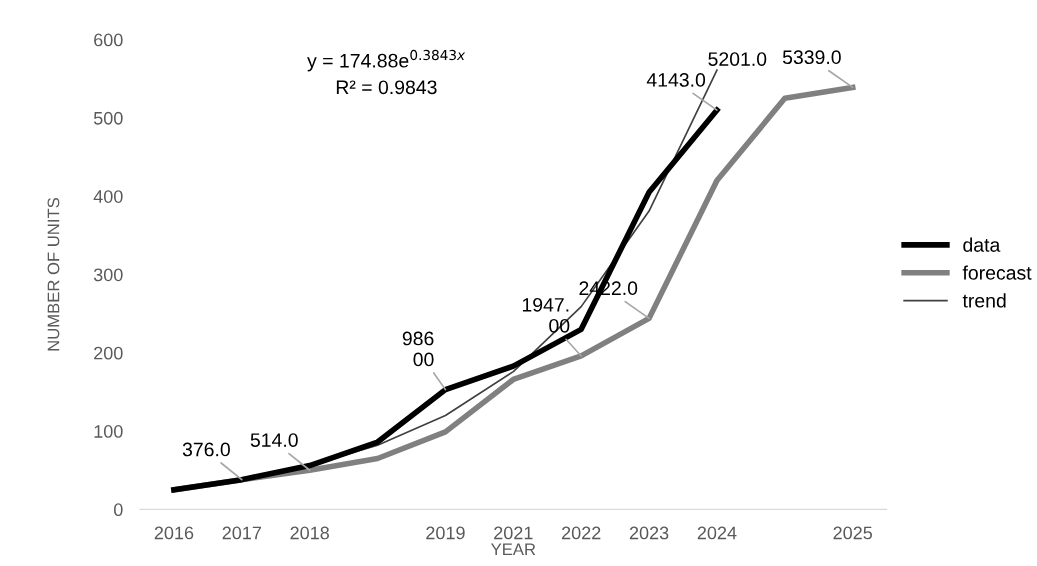 This screenshot has height=566, width=1037. I want to click on annotation: y = 174.88e$^{0.3843x}$, so click(386, 60).